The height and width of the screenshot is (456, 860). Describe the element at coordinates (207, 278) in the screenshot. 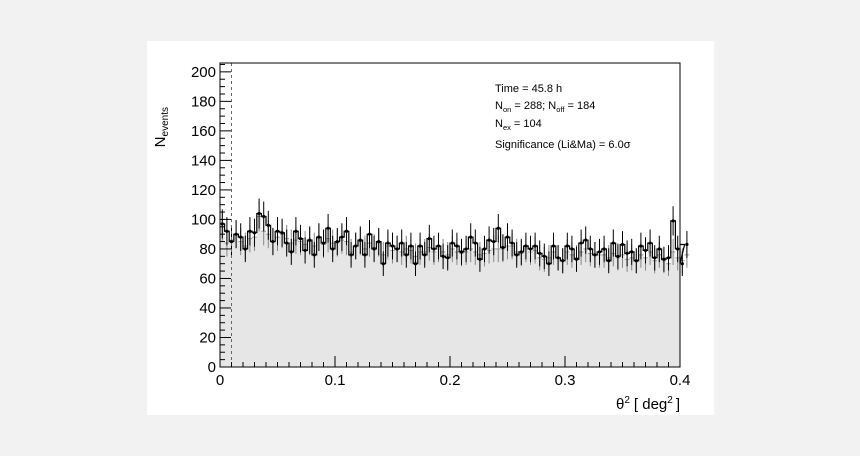

I see `y-tick-label: 60` at that location.